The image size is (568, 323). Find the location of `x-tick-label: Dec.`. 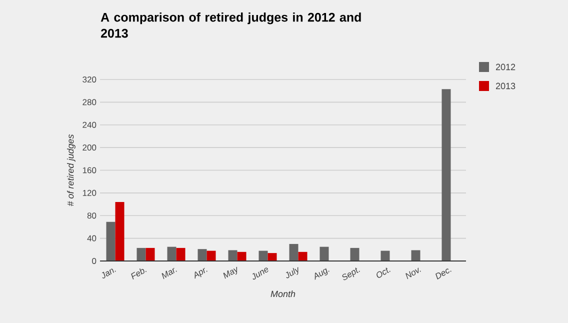

x-tick-label: Dec. is located at coordinates (444, 274).